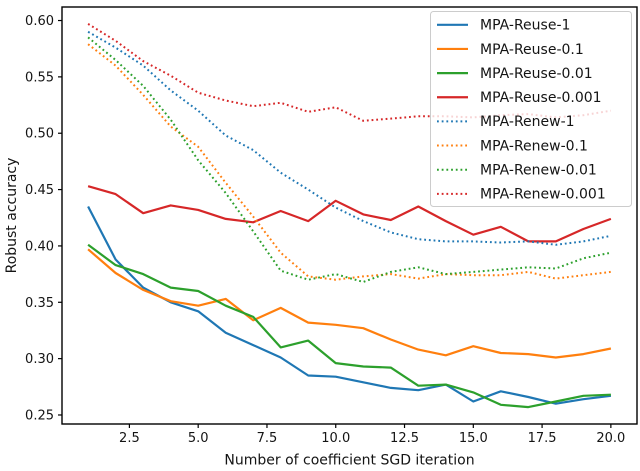 The image size is (640, 471). Describe the element at coordinates (525, 26) in the screenshot. I see `legend-label: MPA-Reuse-1` at that location.